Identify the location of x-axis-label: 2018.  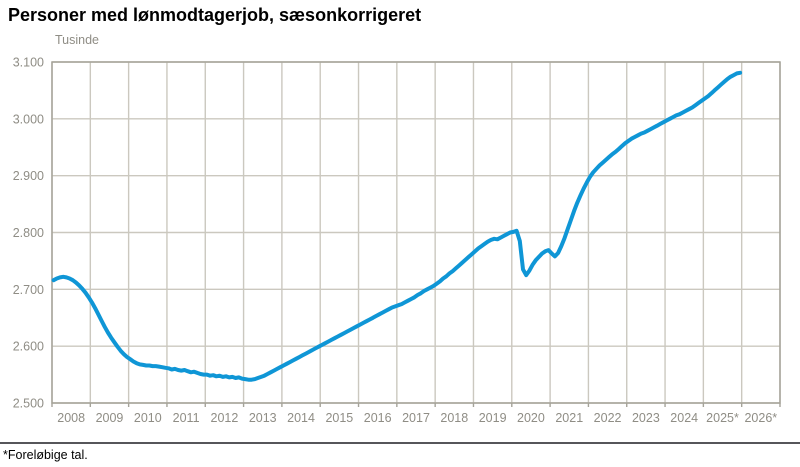
(454, 418).